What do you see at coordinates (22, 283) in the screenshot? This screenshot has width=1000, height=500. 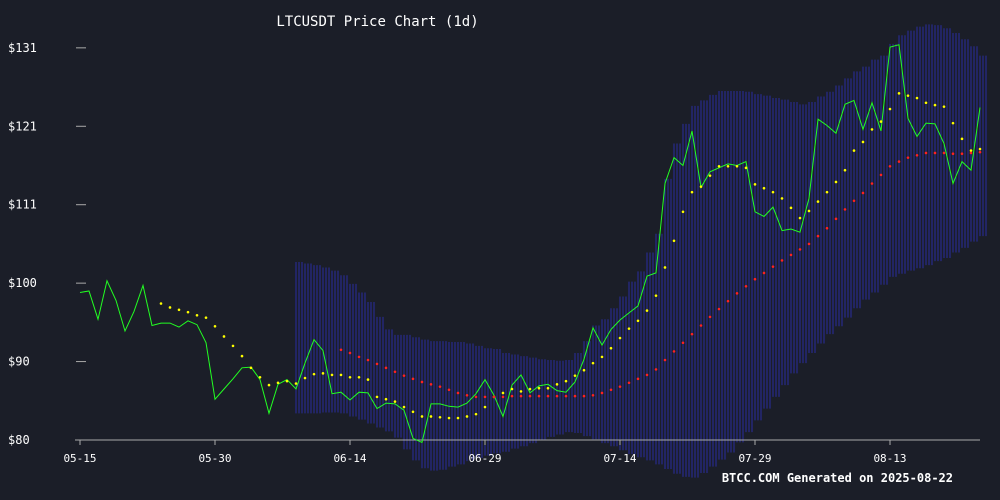 I see `y-tick-label: $100` at bounding box center [22, 283].